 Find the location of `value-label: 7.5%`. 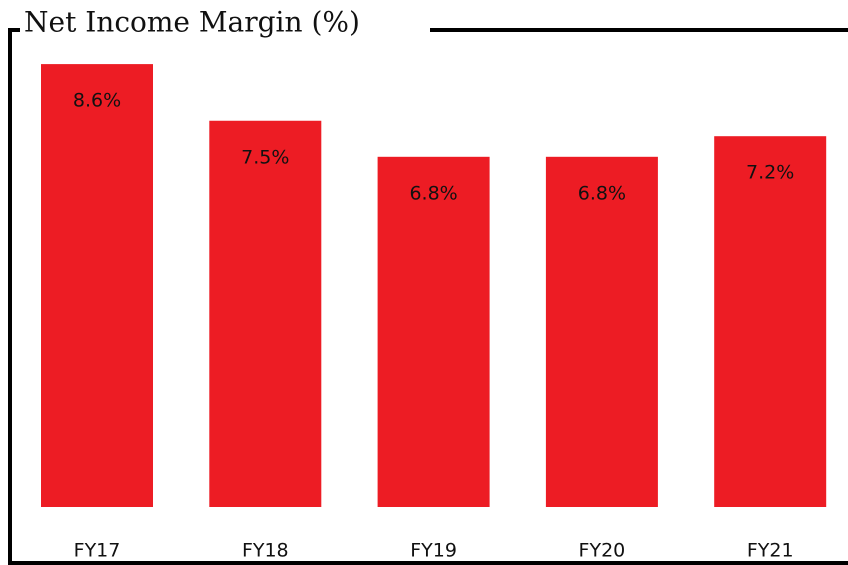

value-label: 7.5% is located at coordinates (265, 157).